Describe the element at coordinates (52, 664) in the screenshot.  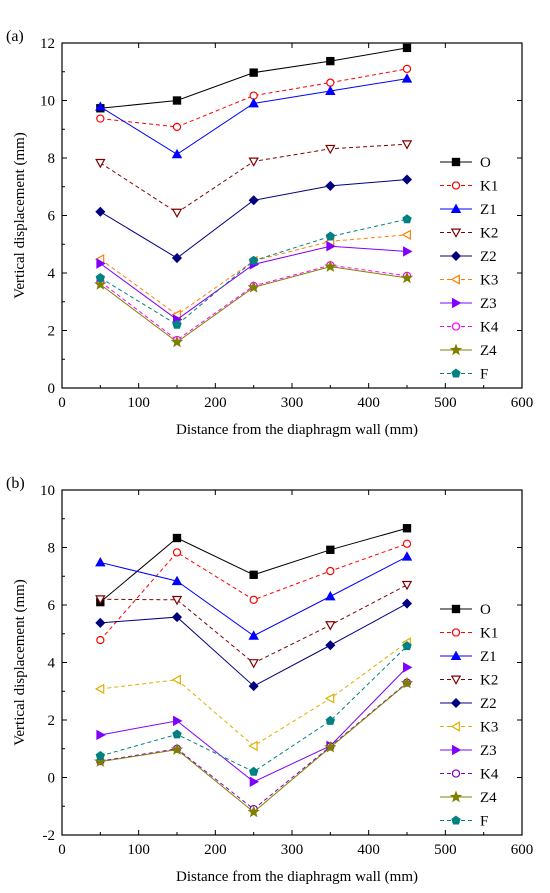
I see `chart-b-ytick-label: 4` at that location.